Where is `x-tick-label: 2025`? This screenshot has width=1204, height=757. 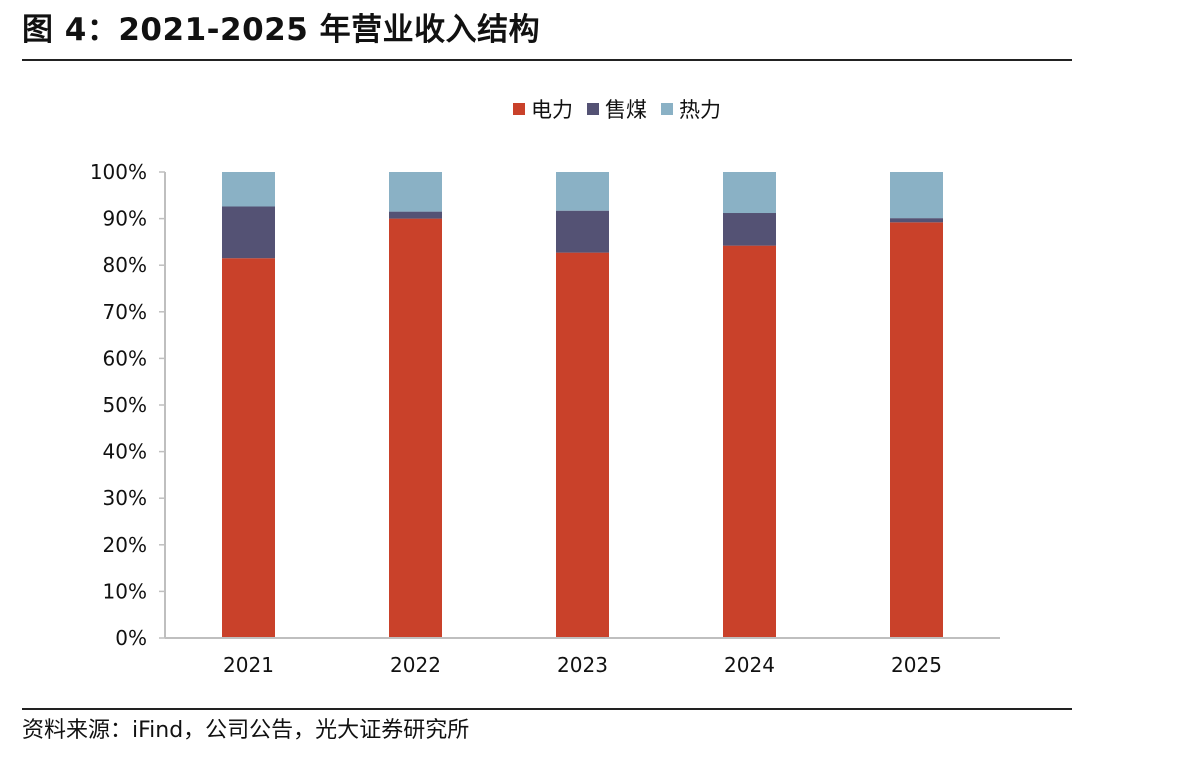 x-tick-label: 2025 is located at coordinates (916, 665).